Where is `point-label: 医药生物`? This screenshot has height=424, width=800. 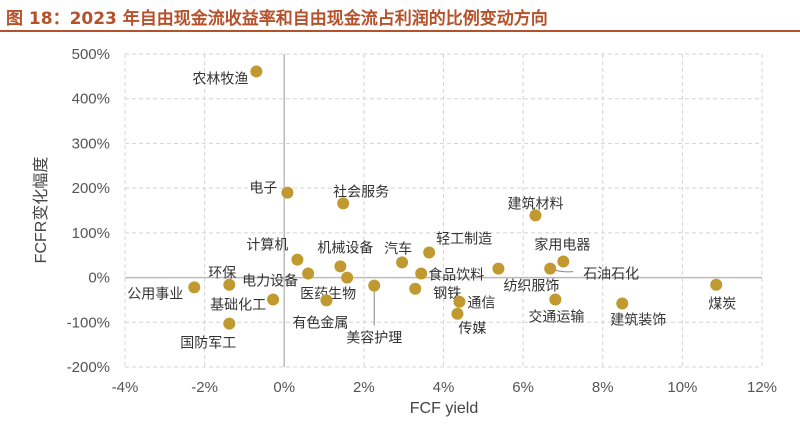
point-label: 医药生物 is located at coordinates (328, 295).